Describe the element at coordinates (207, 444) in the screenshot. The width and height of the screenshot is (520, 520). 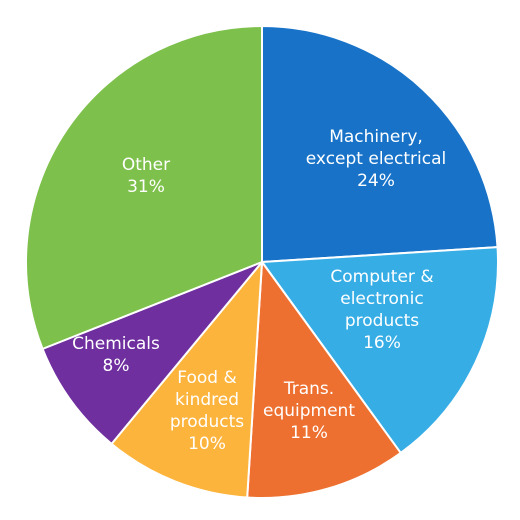
I see `slice-label-line: 10%` at that location.